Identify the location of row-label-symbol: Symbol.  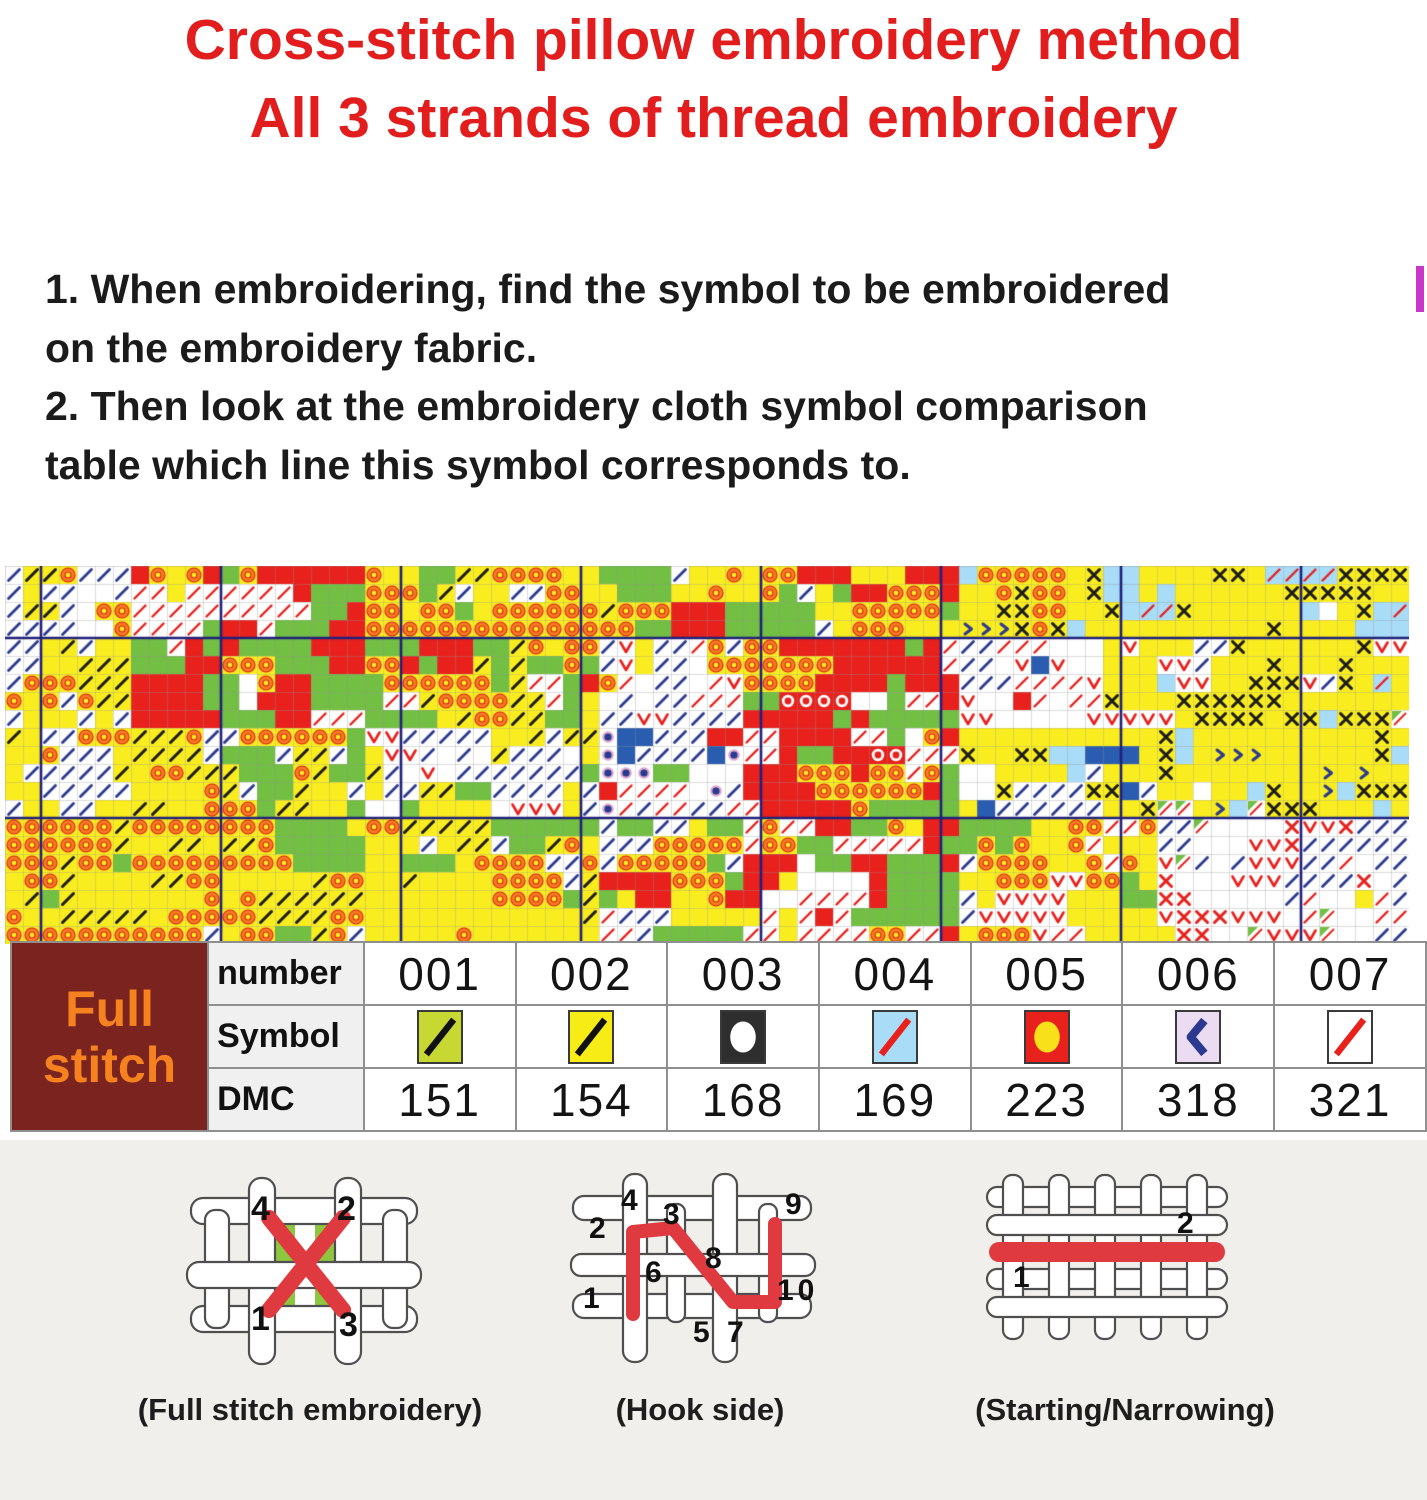
(286, 1036).